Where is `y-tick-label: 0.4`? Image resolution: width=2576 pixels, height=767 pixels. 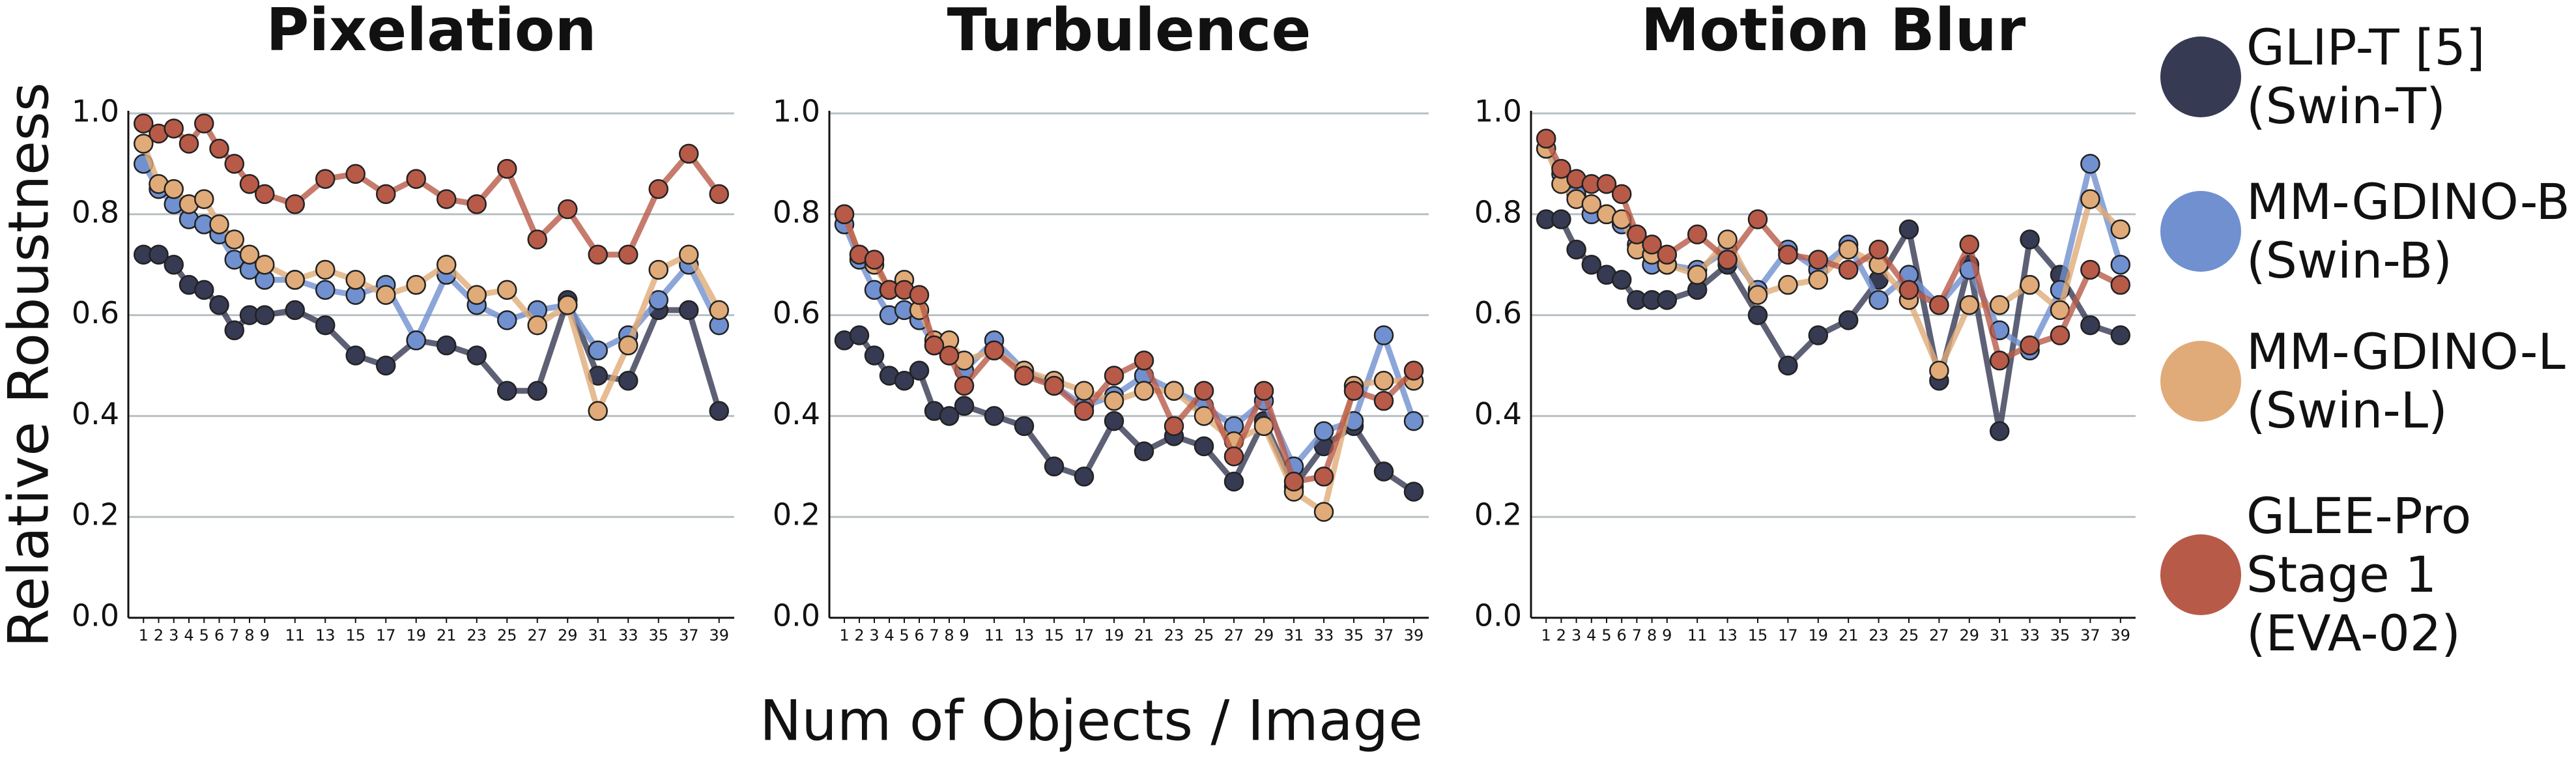
y-tick-label: 0.4 is located at coordinates (796, 413).